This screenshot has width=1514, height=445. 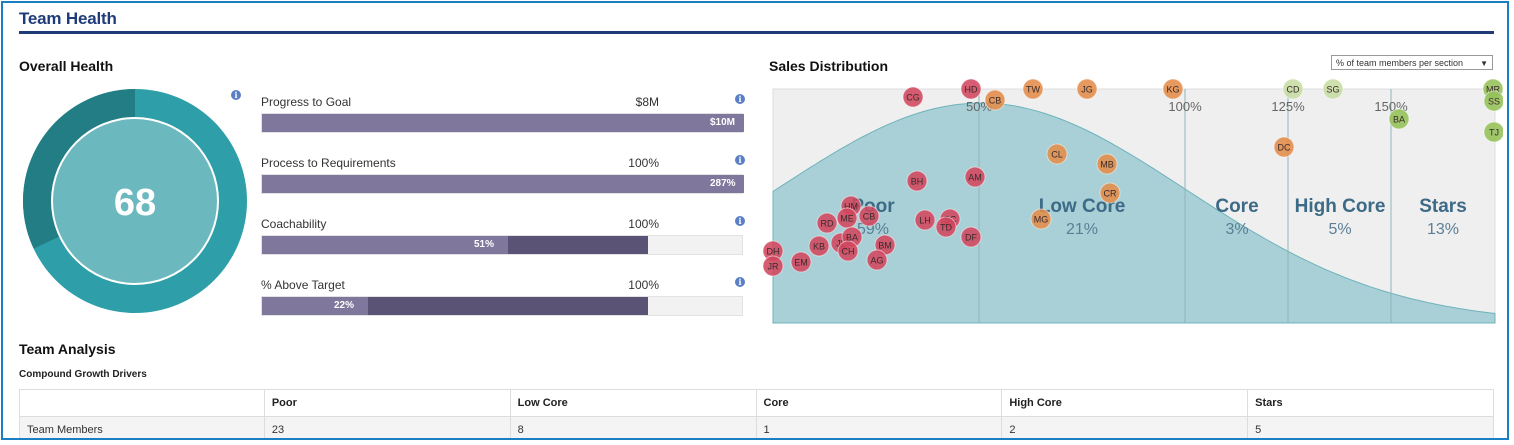 What do you see at coordinates (1400, 63) in the screenshot?
I see `dropdown-selected-value: % of team members per section` at bounding box center [1400, 63].